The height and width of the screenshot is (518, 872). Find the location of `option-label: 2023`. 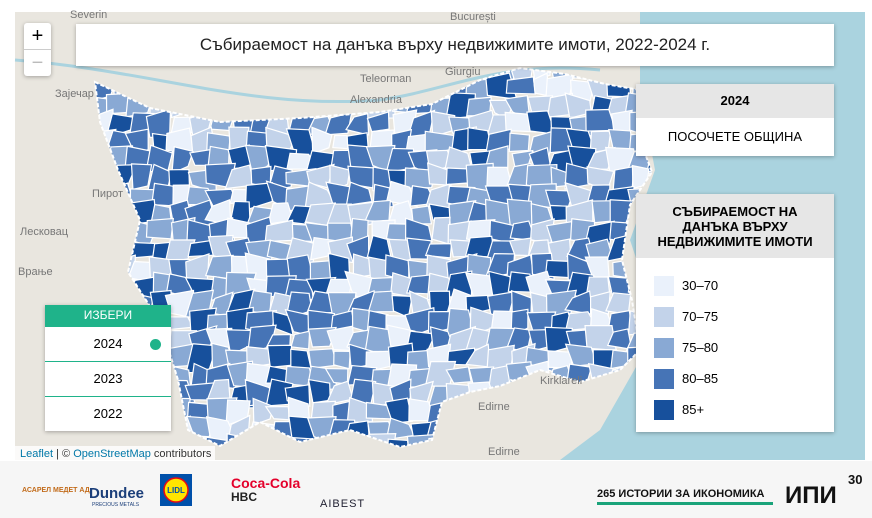

option-label: 2023 is located at coordinates (108, 378).